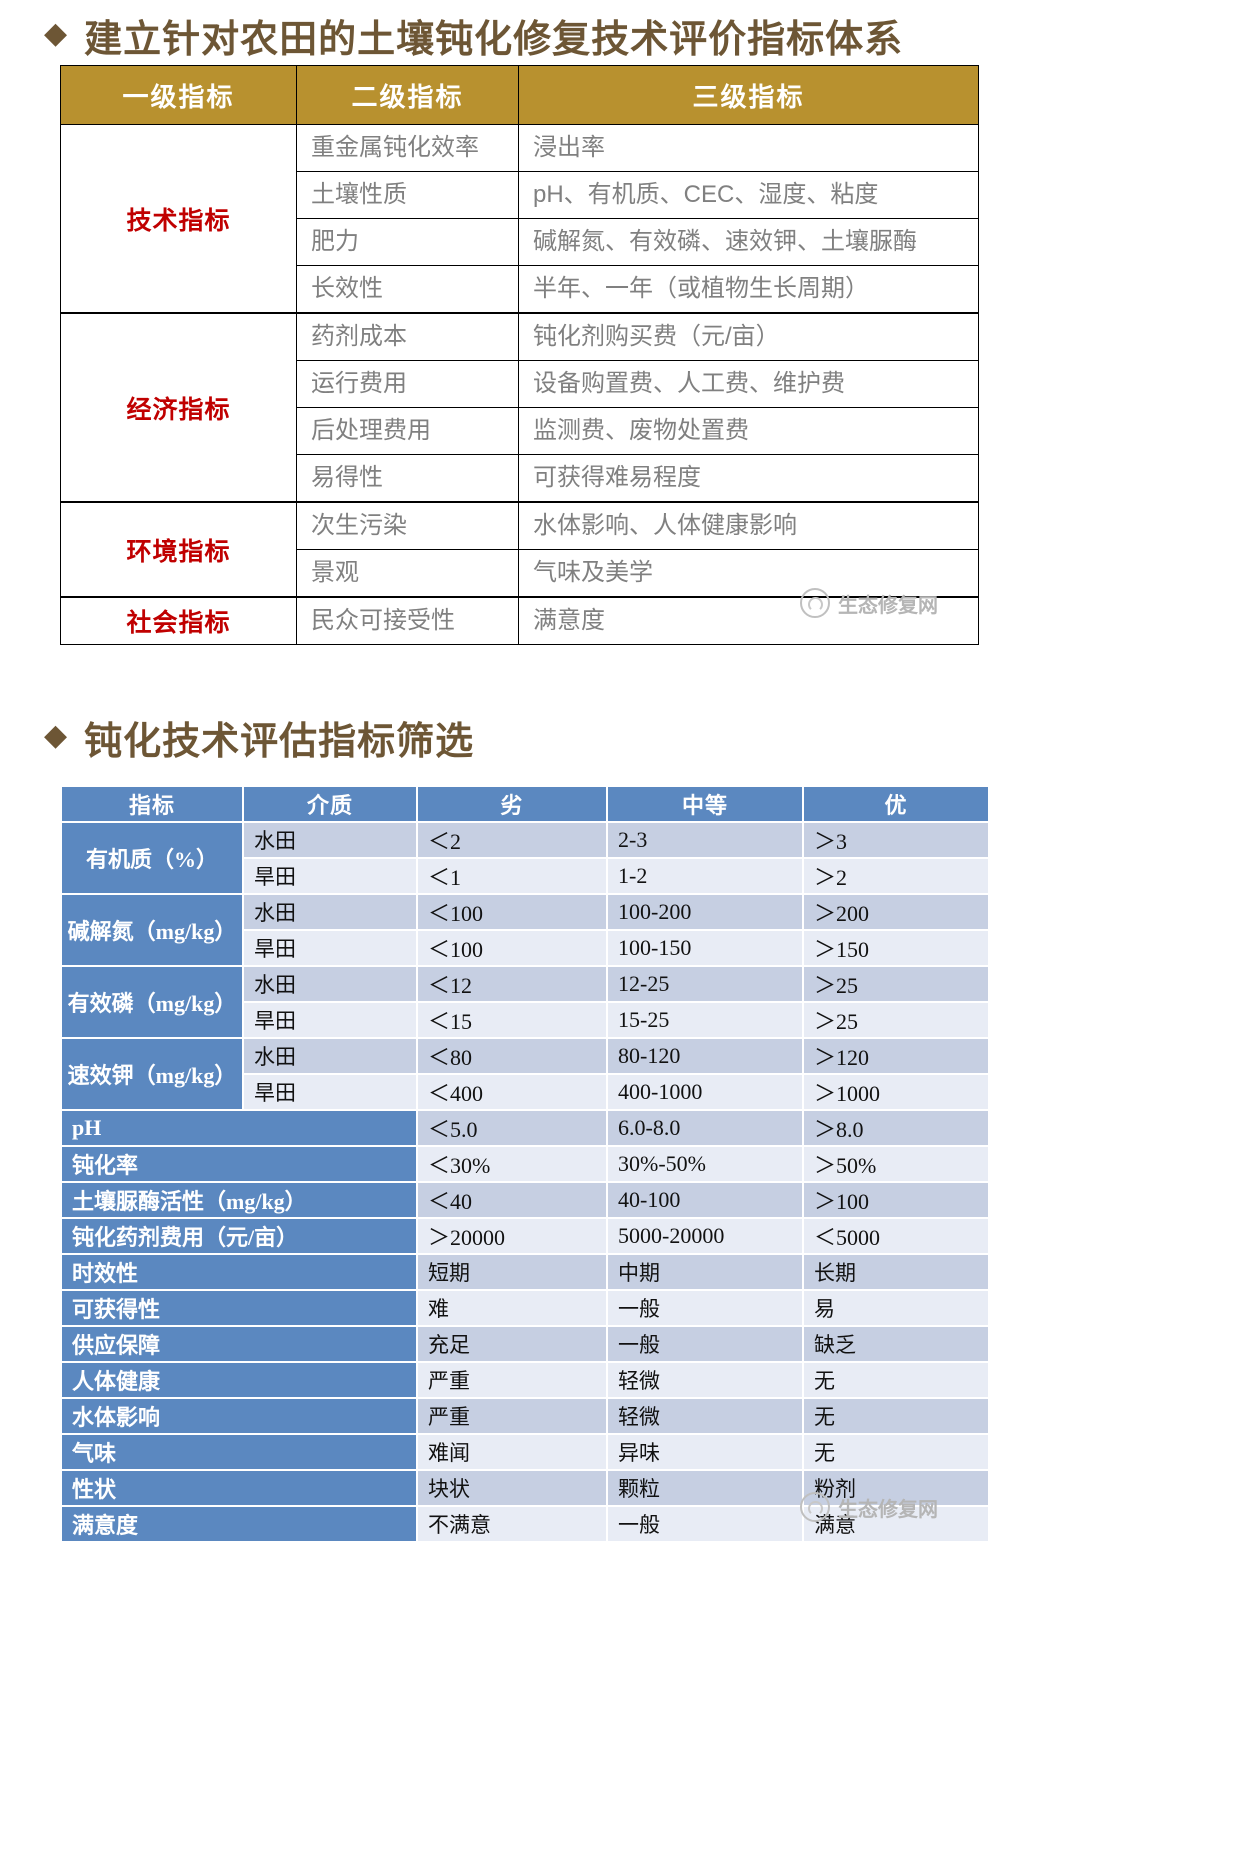 The width and height of the screenshot is (1241, 1874). Describe the element at coordinates (239, 1524) in the screenshot. I see `row-indicator-label: 满意度` at that location.